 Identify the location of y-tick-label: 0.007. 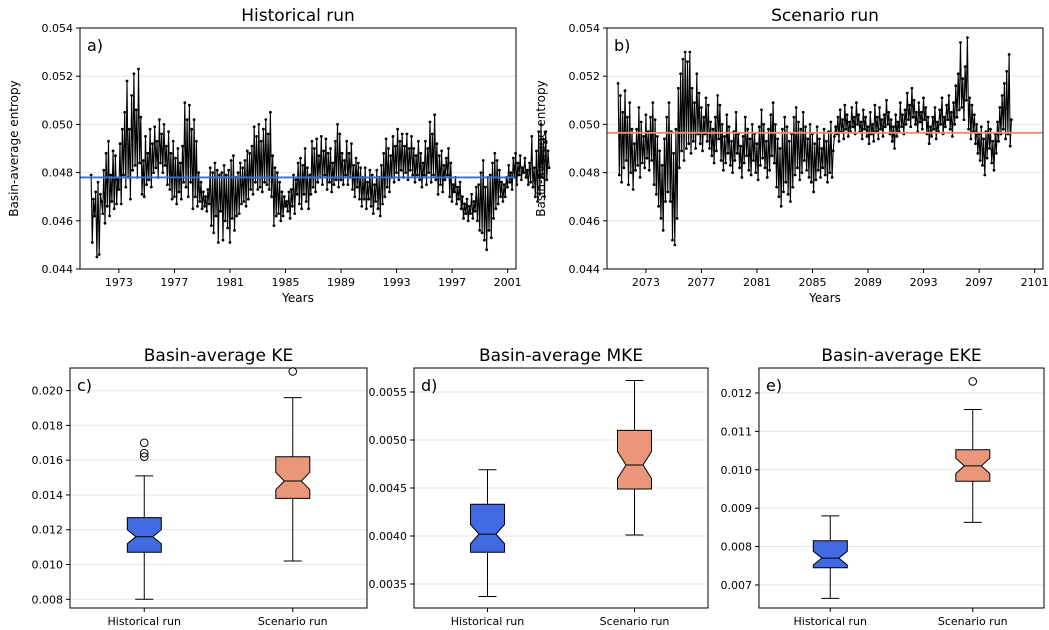
(737, 585).